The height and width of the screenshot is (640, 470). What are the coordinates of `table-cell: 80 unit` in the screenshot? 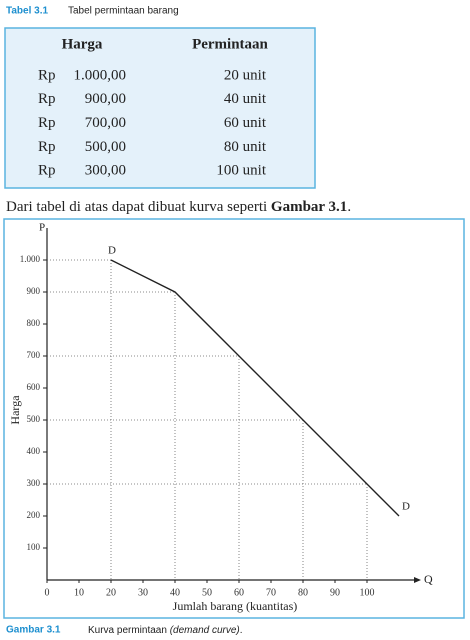 It's located at (245, 147).